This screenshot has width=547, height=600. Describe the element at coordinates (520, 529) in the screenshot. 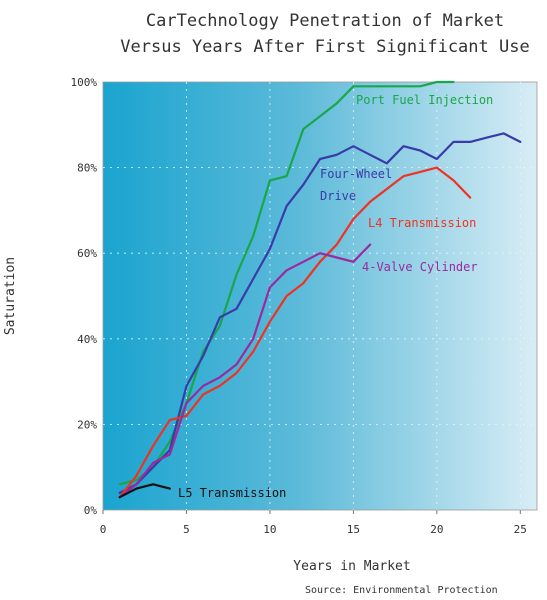

I see `x-tick-label: 25` at that location.